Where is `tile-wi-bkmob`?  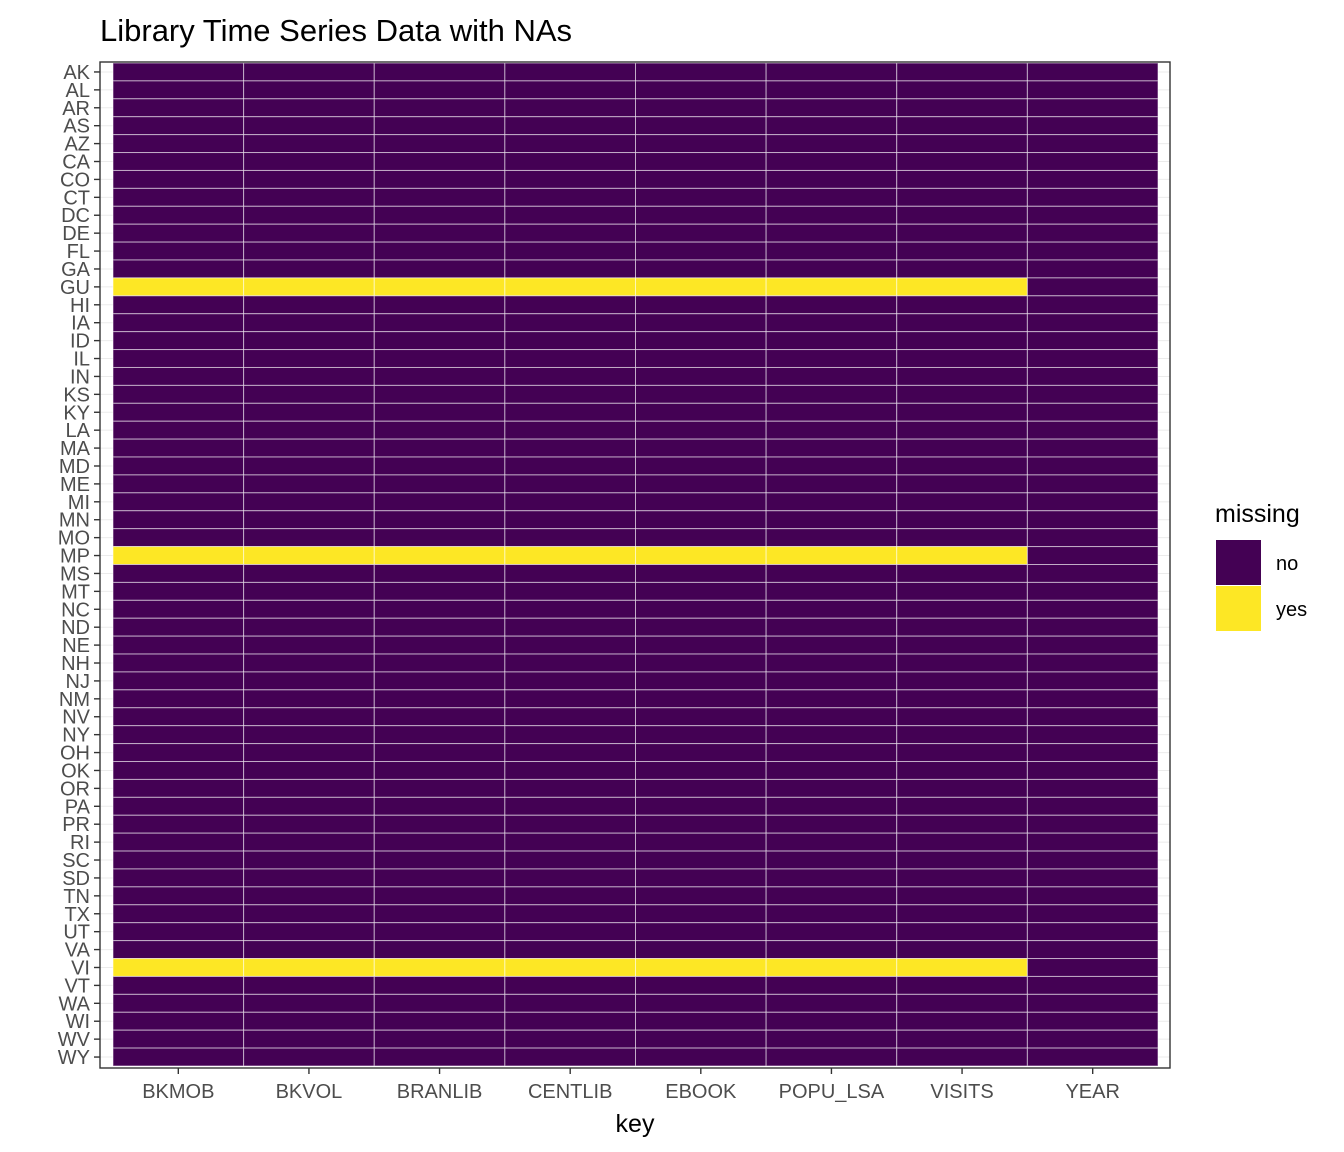
tile-wi-bkmob is located at coordinates (178, 1021).